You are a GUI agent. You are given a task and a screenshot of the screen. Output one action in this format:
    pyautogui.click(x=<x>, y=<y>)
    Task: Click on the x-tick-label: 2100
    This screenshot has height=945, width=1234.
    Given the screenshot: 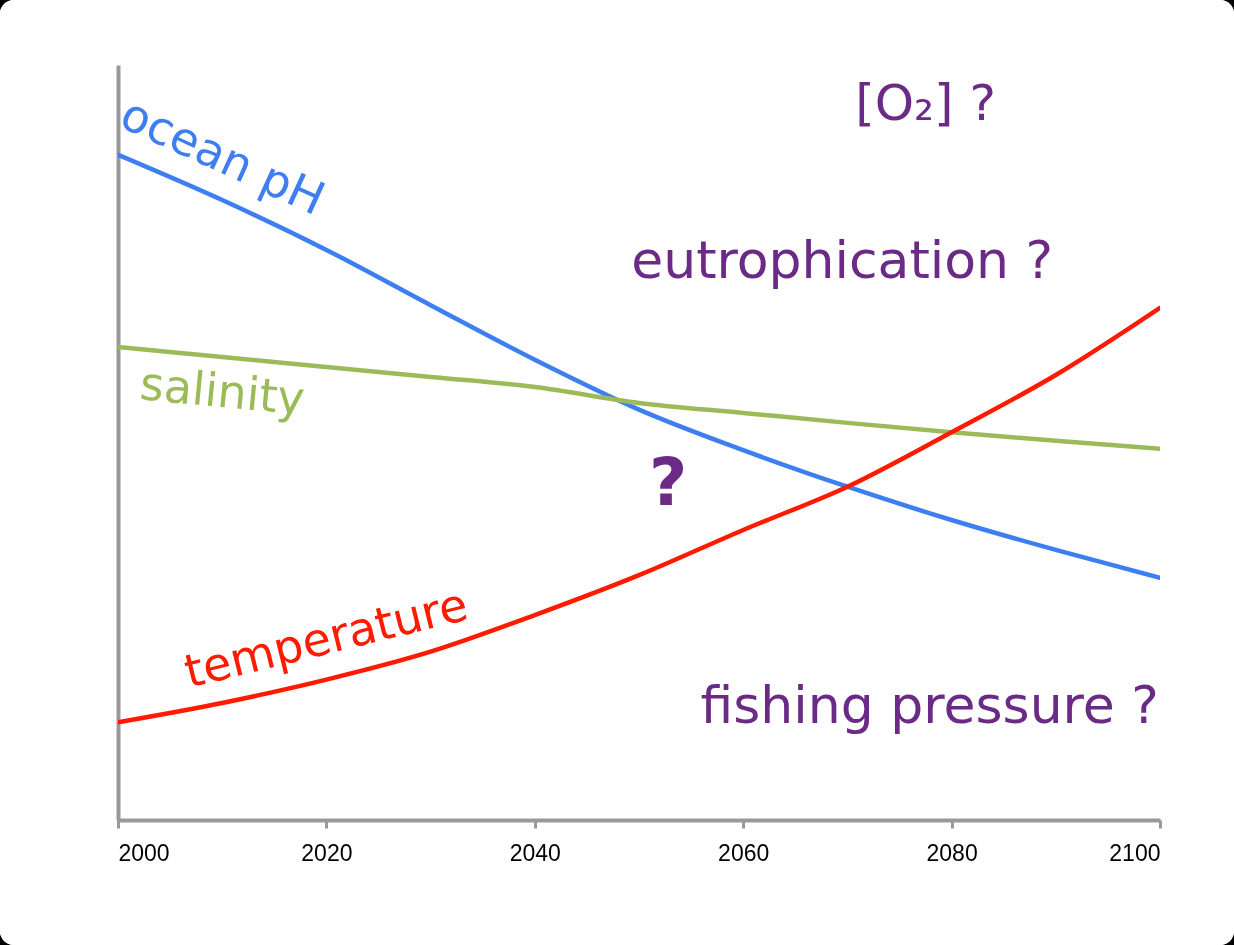 What is the action you would take?
    pyautogui.click(x=1135, y=852)
    